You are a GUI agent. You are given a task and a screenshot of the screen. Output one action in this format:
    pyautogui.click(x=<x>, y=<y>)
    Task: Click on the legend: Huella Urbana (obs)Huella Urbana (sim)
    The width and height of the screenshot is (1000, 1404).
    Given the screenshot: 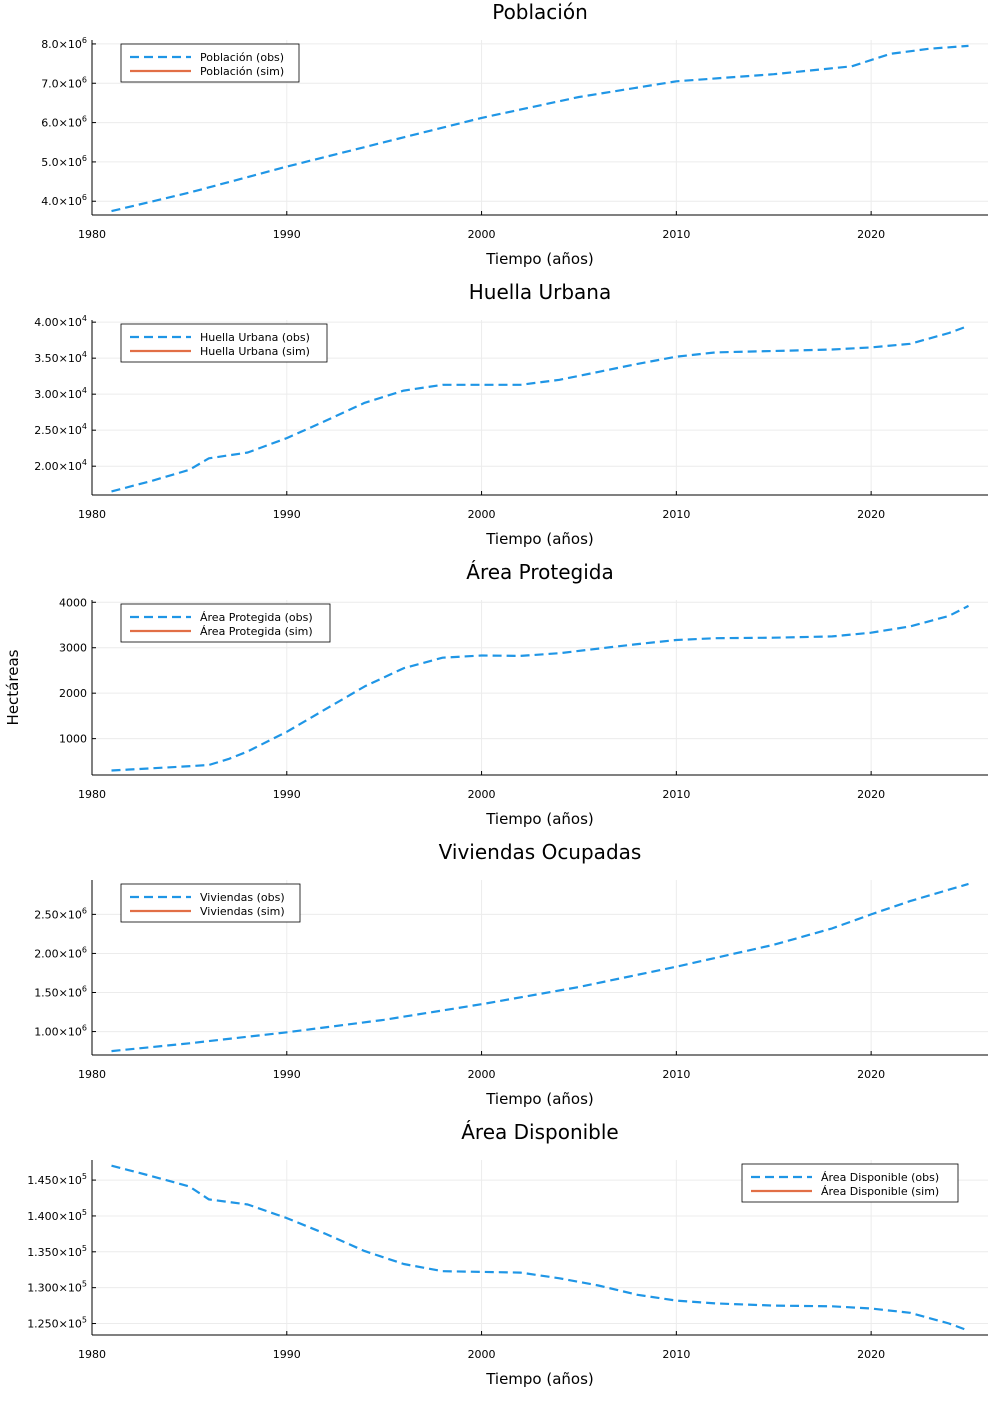 What is the action you would take?
    pyautogui.click(x=224, y=343)
    